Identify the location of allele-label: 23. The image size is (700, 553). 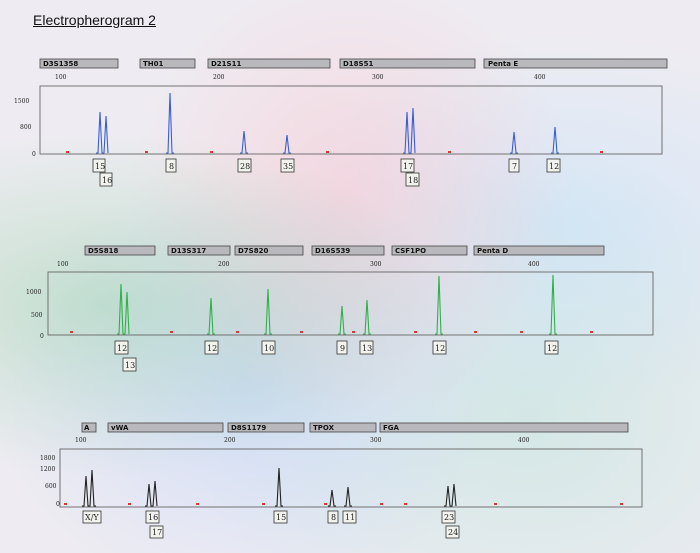
(448, 517).